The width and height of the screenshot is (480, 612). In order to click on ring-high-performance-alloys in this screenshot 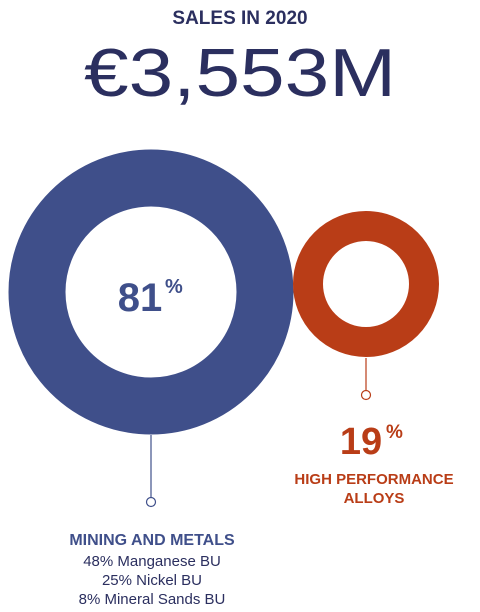, I will do `click(366, 284)`.